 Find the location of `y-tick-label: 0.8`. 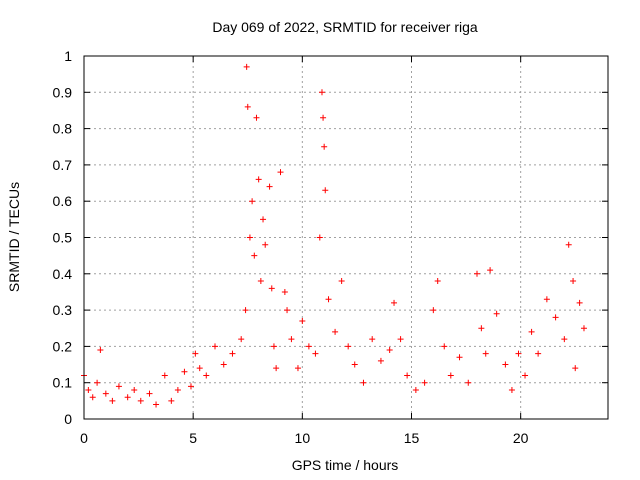

y-tick-label: 0.8 is located at coordinates (63, 129).